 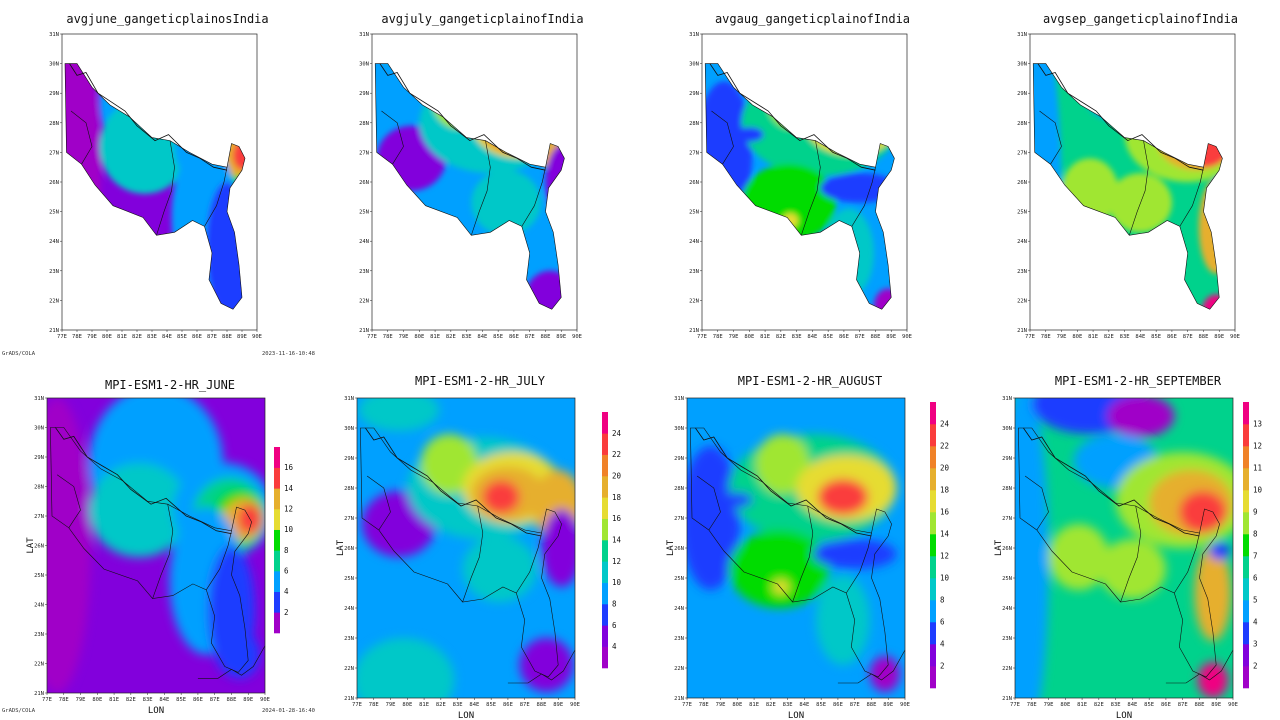 What do you see at coordinates (1257, 468) in the screenshot?
I see `colorbar-label: 11` at bounding box center [1257, 468].